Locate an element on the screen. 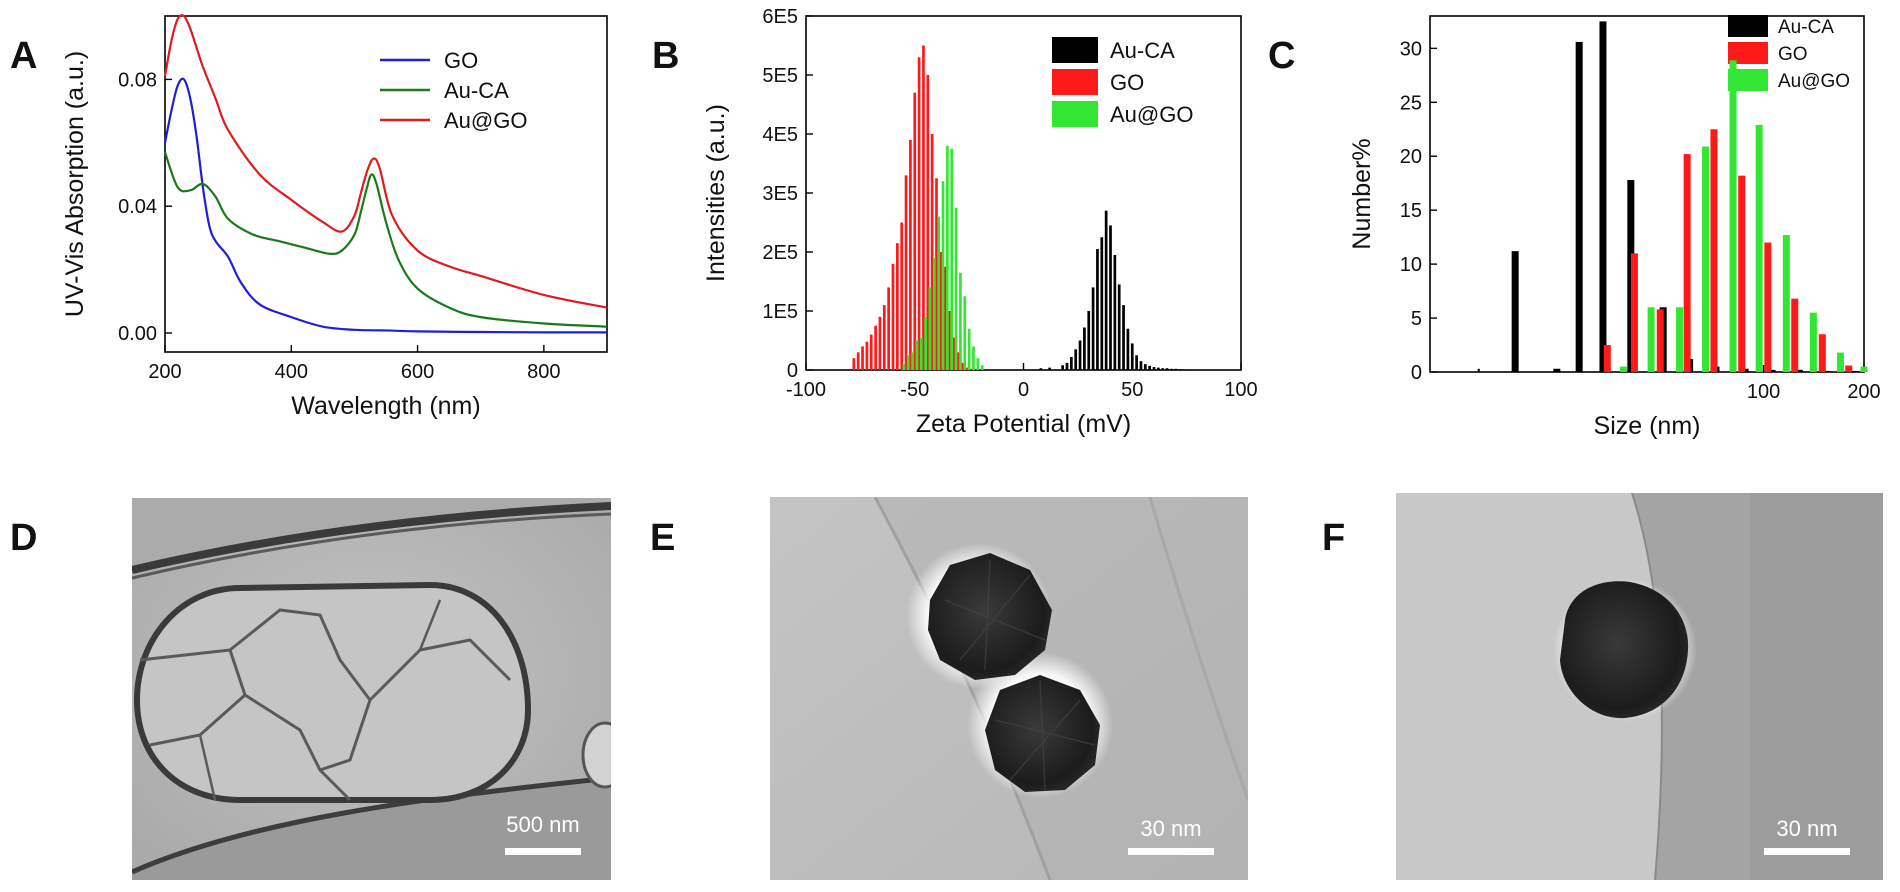 The width and height of the screenshot is (1900, 892). y-axis-label: Intensities (a.u.) is located at coordinates (716, 193).